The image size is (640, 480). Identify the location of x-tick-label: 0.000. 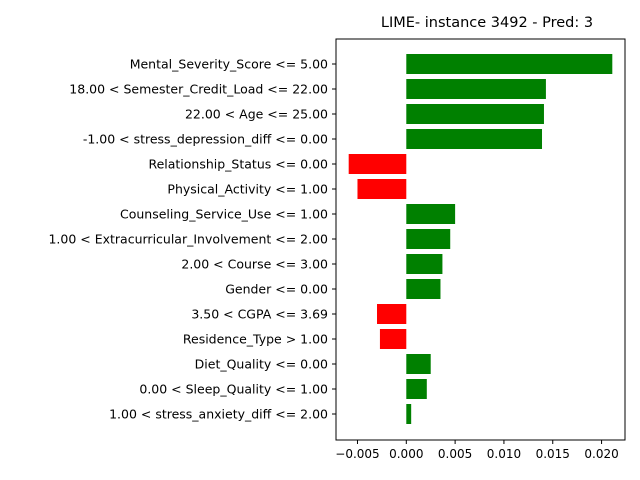
(406, 454).